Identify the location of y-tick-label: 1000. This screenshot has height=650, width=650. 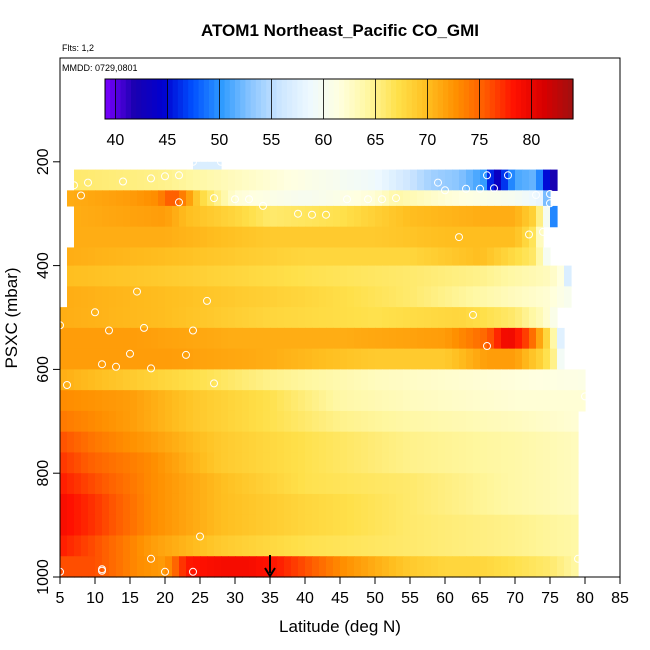
(43, 577).